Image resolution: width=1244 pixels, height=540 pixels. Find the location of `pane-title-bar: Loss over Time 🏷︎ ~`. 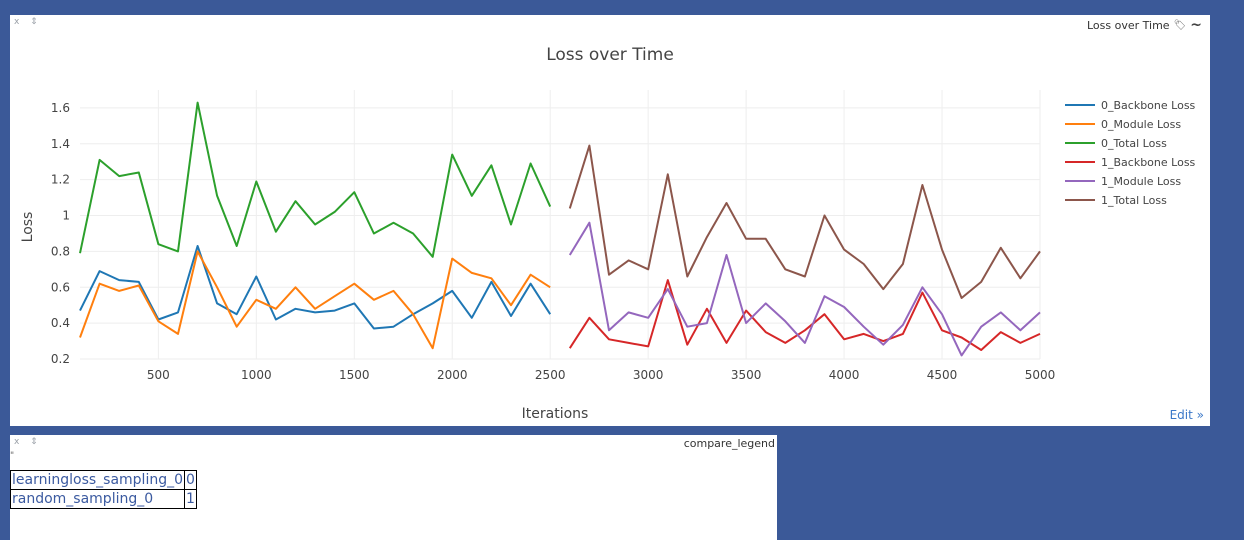

pane-title-bar: Loss over Time 🏷︎ ~ is located at coordinates (1144, 25).